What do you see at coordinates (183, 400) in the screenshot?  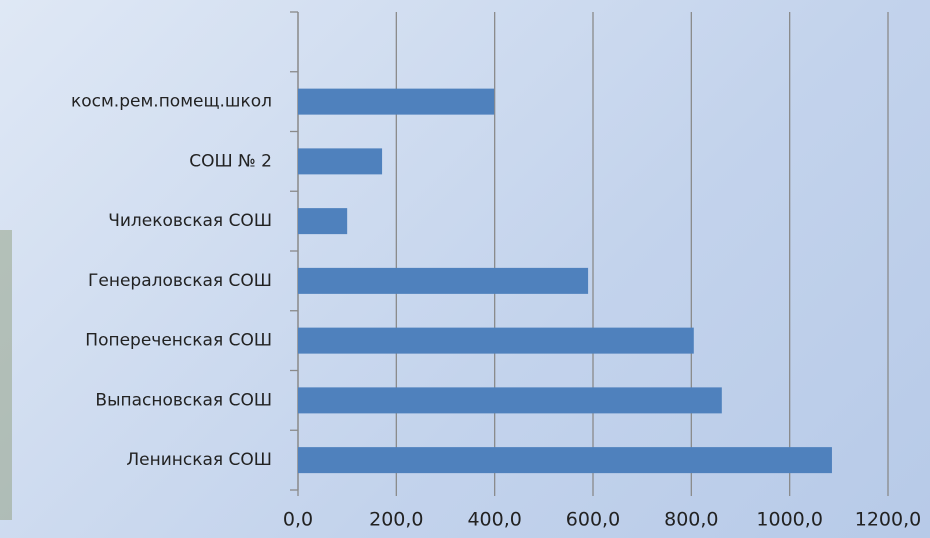 I see `y-tick-label: Выпасновская СОШ` at bounding box center [183, 400].